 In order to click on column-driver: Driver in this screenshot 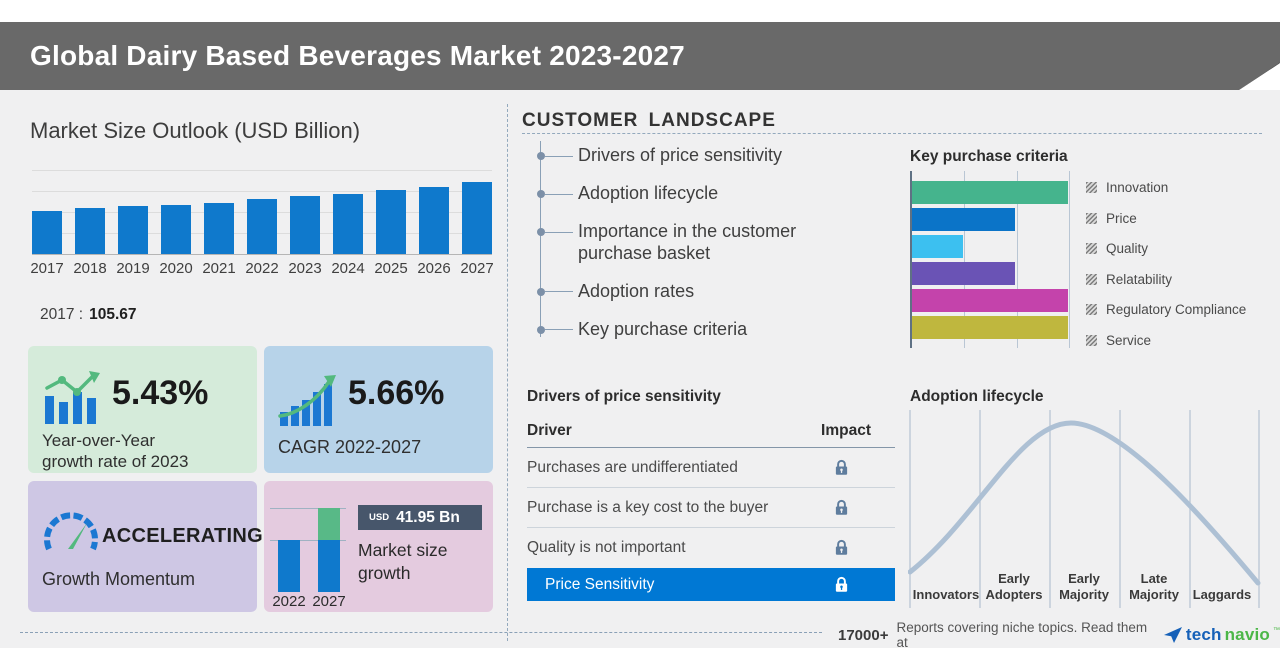, I will do `click(549, 430)`.